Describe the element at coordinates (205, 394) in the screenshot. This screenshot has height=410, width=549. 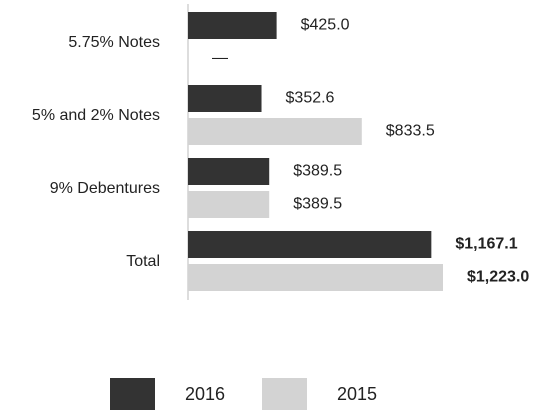
I see `legend-text: 2016` at that location.